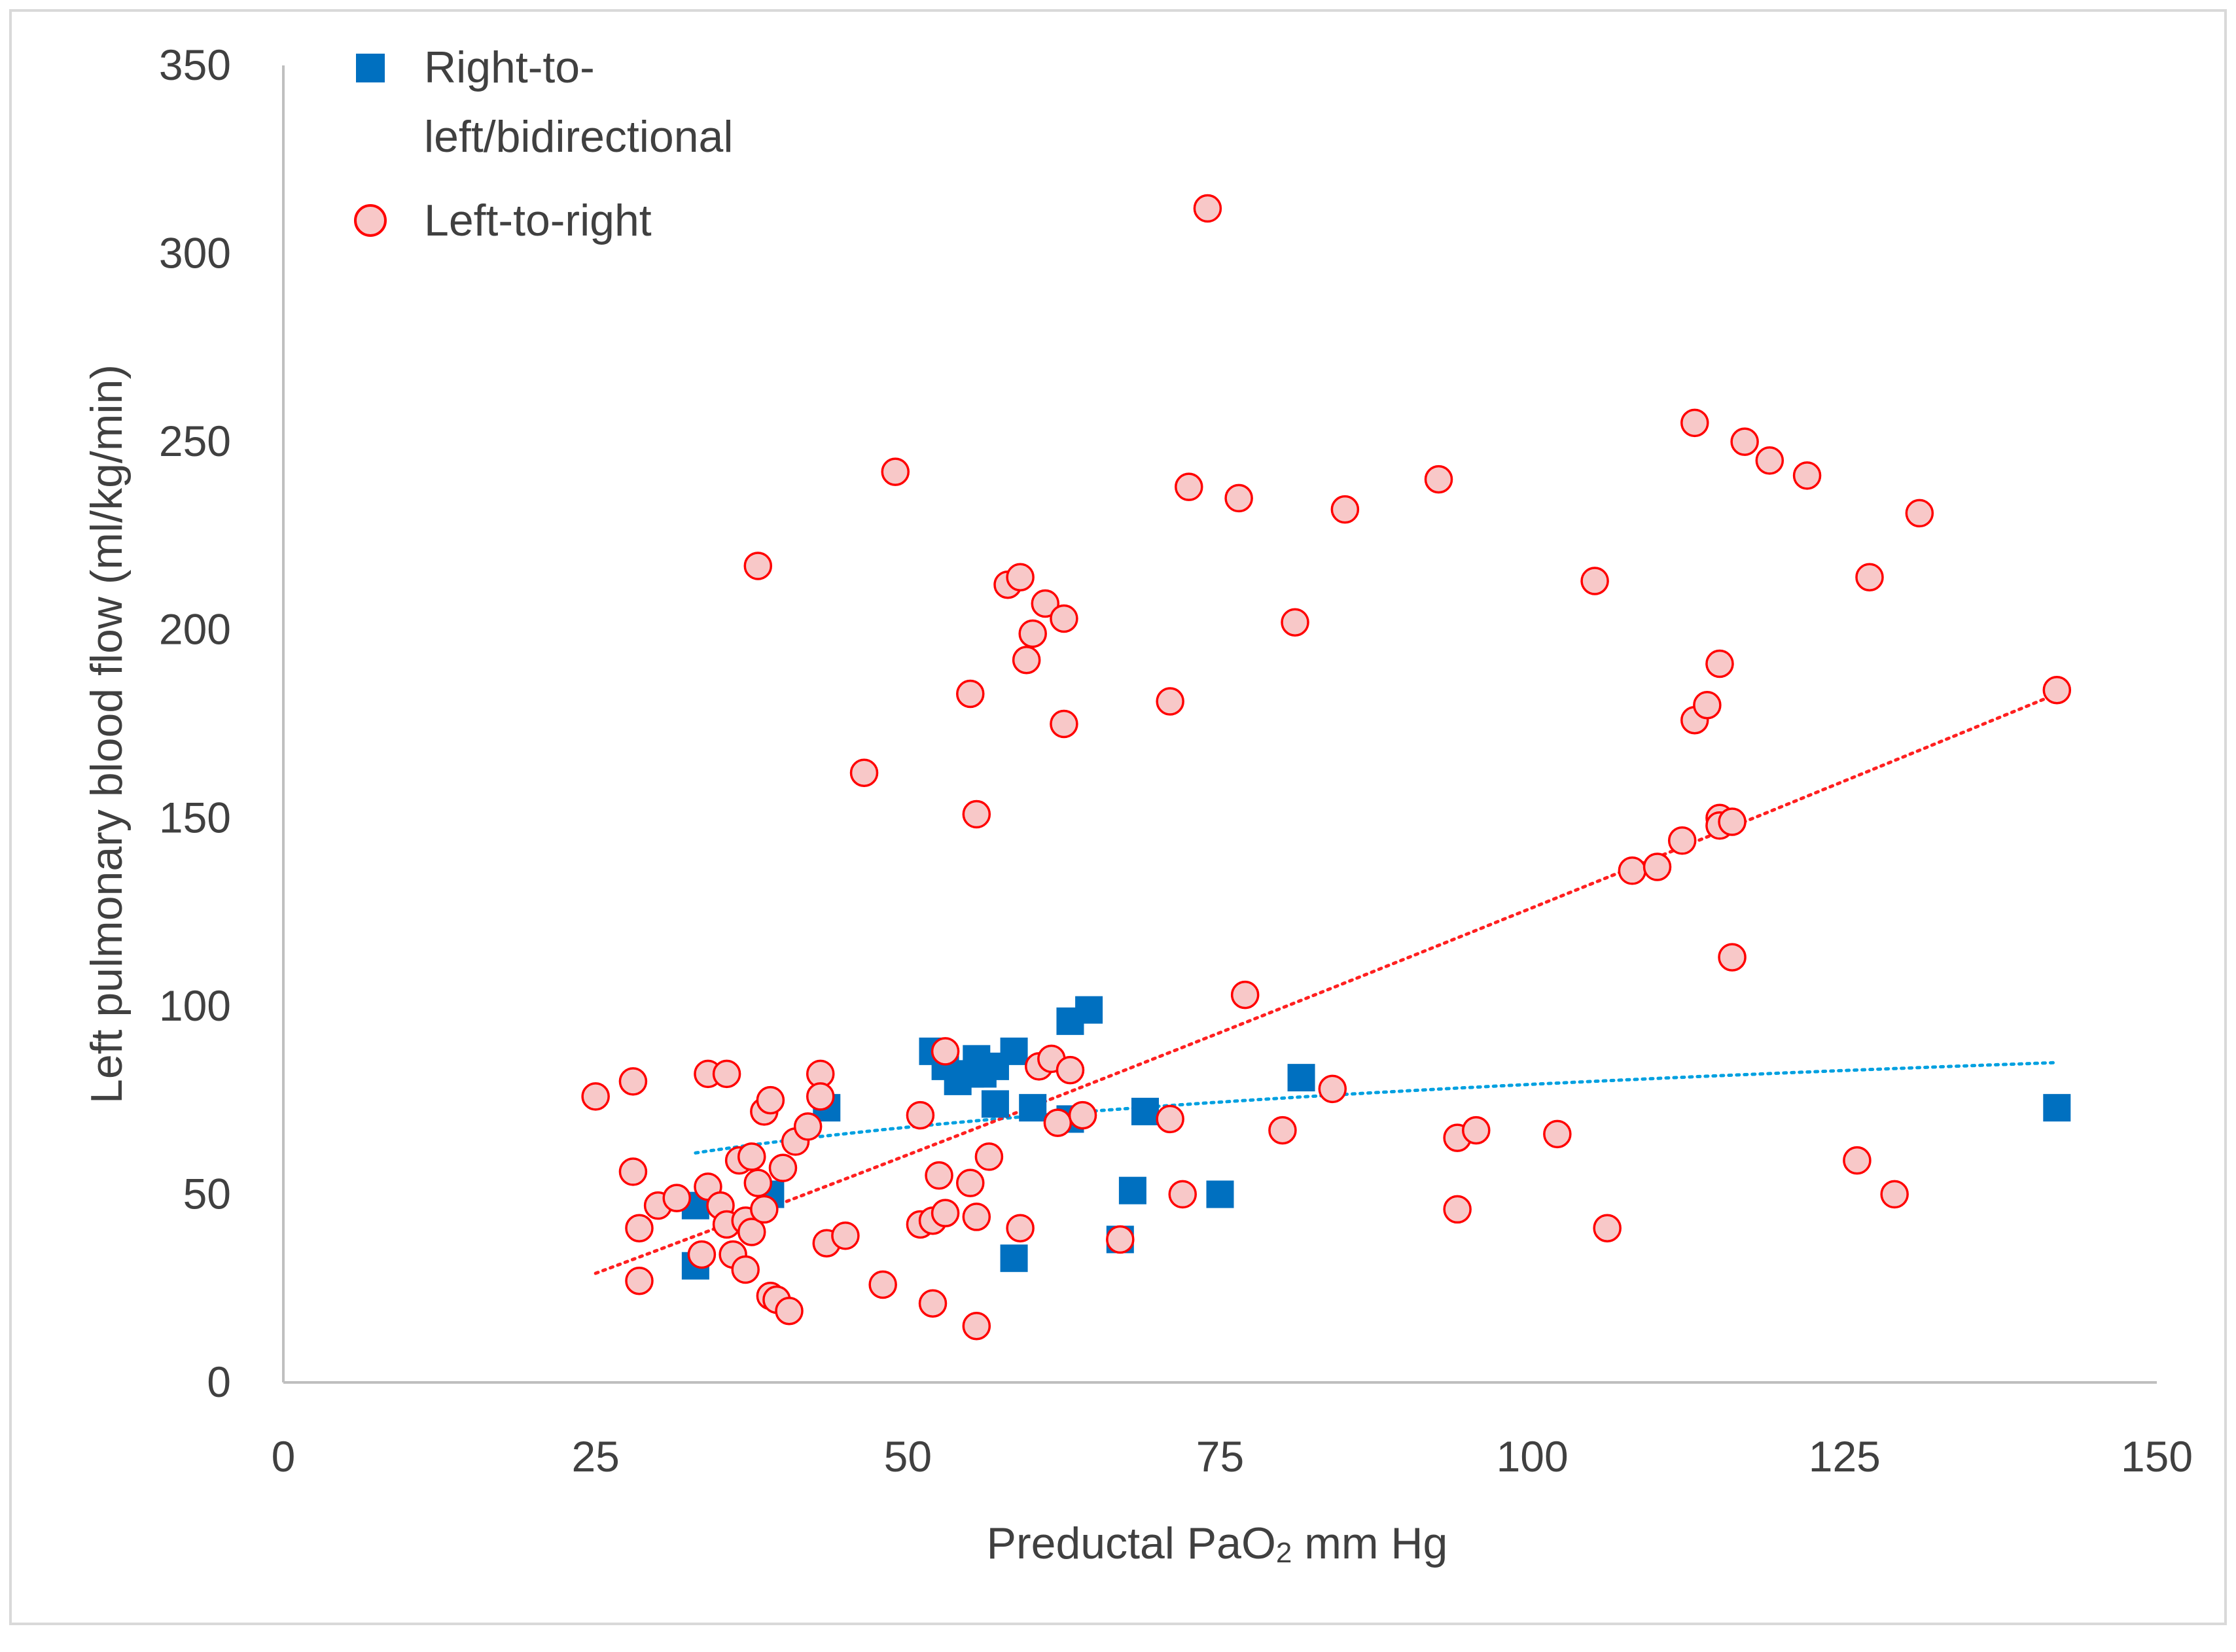  I want to click on x-tick-label: 150, so click(2157, 1456).